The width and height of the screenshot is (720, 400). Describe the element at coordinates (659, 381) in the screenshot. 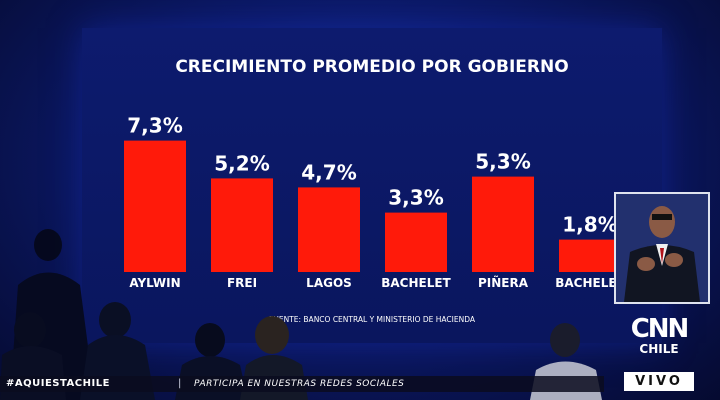

I see `live-badge: VIVO` at that location.